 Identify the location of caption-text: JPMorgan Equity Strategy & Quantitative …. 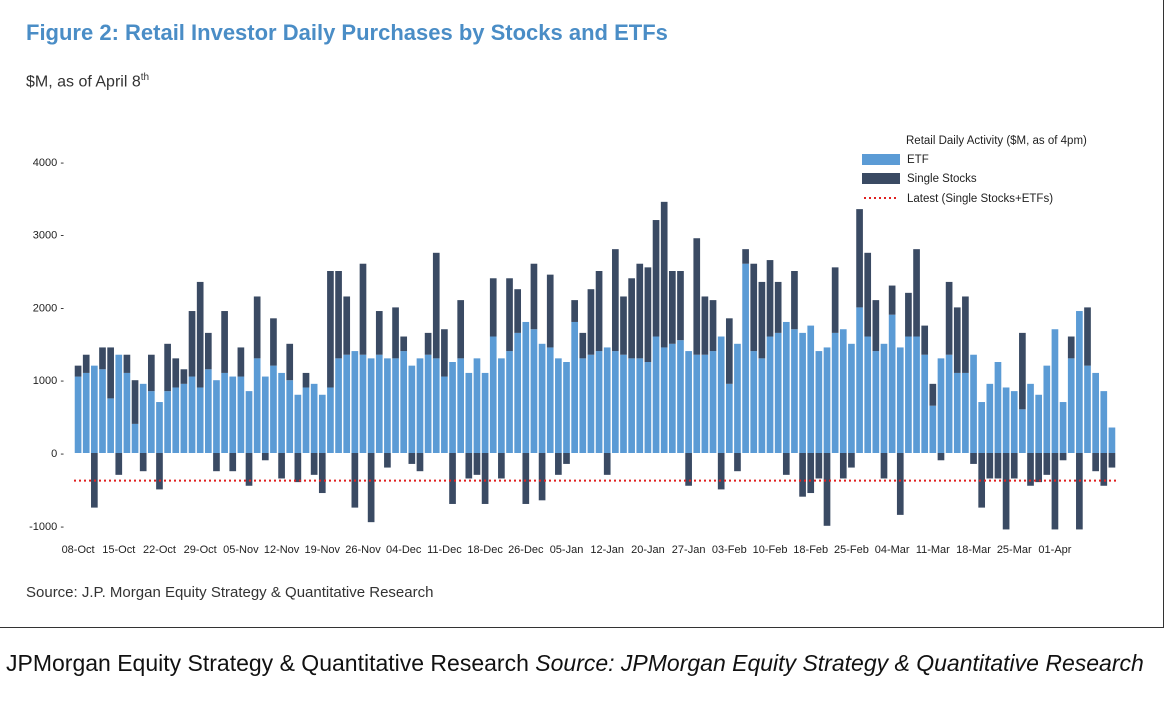
(267, 663).